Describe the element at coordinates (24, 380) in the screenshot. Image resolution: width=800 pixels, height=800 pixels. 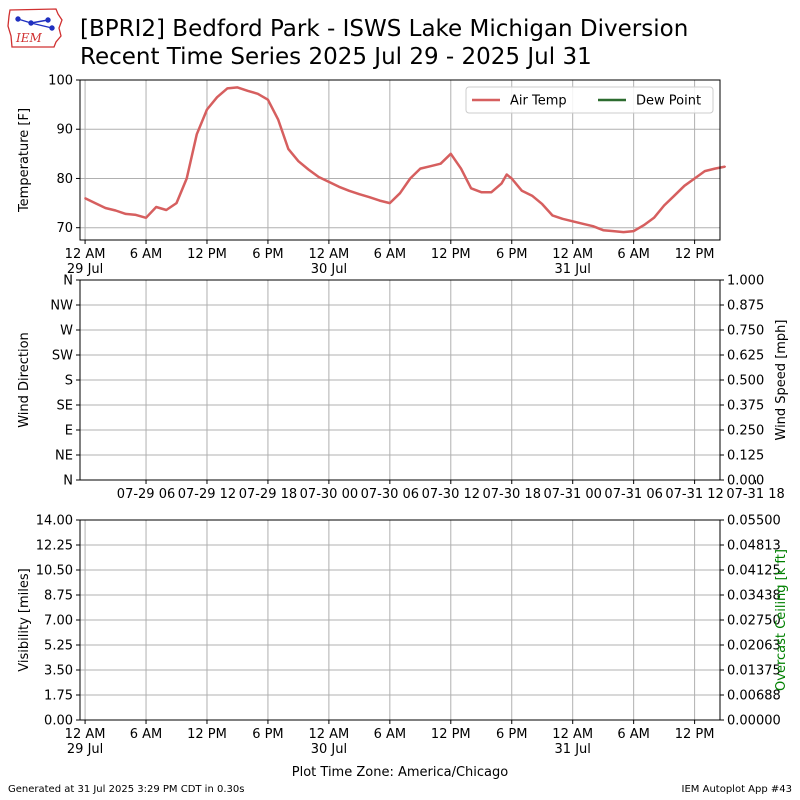
I see `y-axis-label: Wind Direction` at that location.